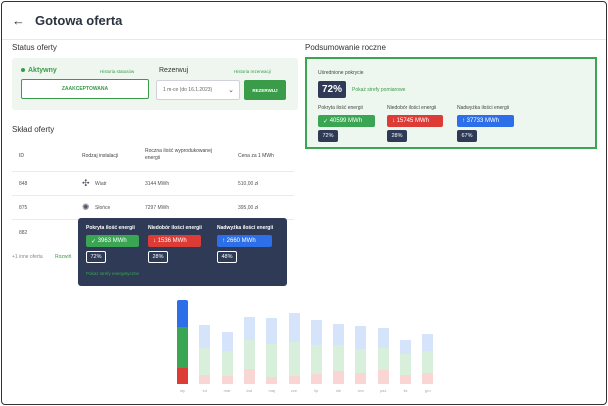 This screenshot has height=406, width=608. What do you see at coordinates (182, 348) in the screenshot?
I see `bar-covered-sty` at bounding box center [182, 348].